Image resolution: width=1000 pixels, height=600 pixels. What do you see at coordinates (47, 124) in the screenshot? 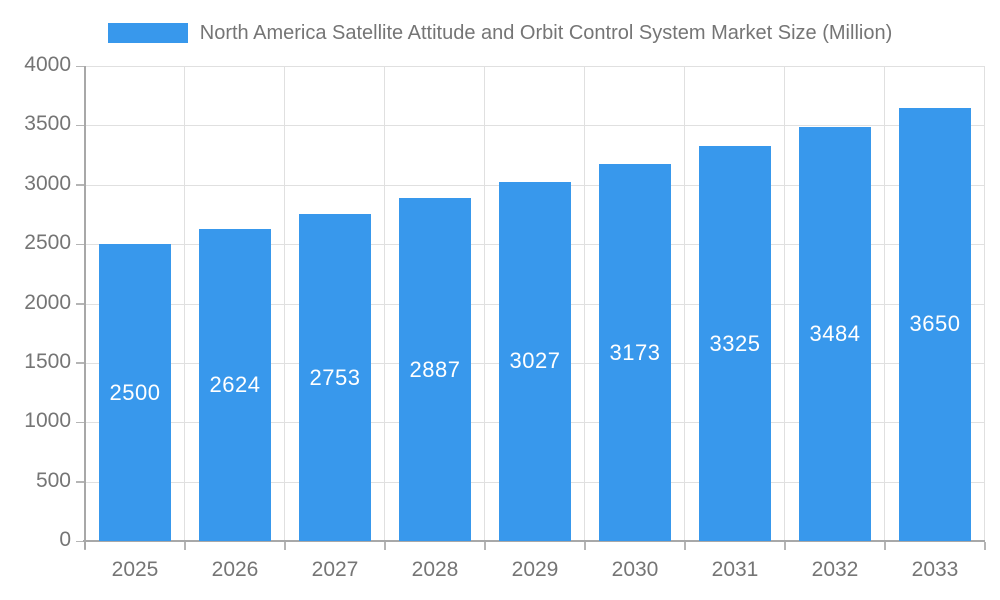
I see `y-axis-label: 3500` at bounding box center [47, 124].